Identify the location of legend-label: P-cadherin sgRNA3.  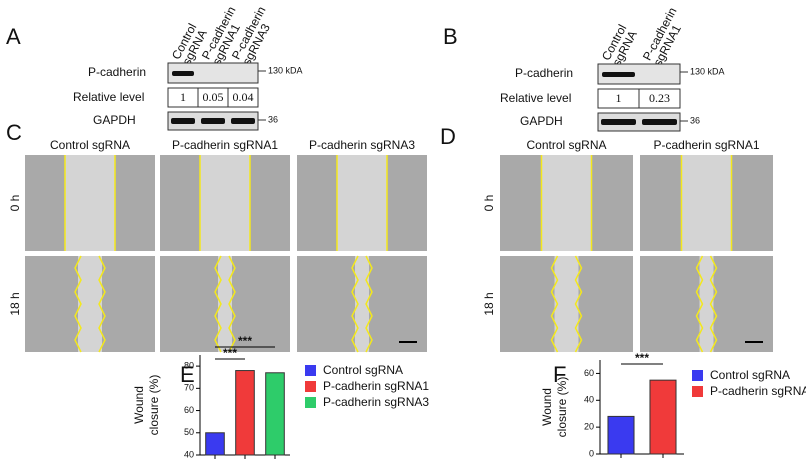
(376, 402).